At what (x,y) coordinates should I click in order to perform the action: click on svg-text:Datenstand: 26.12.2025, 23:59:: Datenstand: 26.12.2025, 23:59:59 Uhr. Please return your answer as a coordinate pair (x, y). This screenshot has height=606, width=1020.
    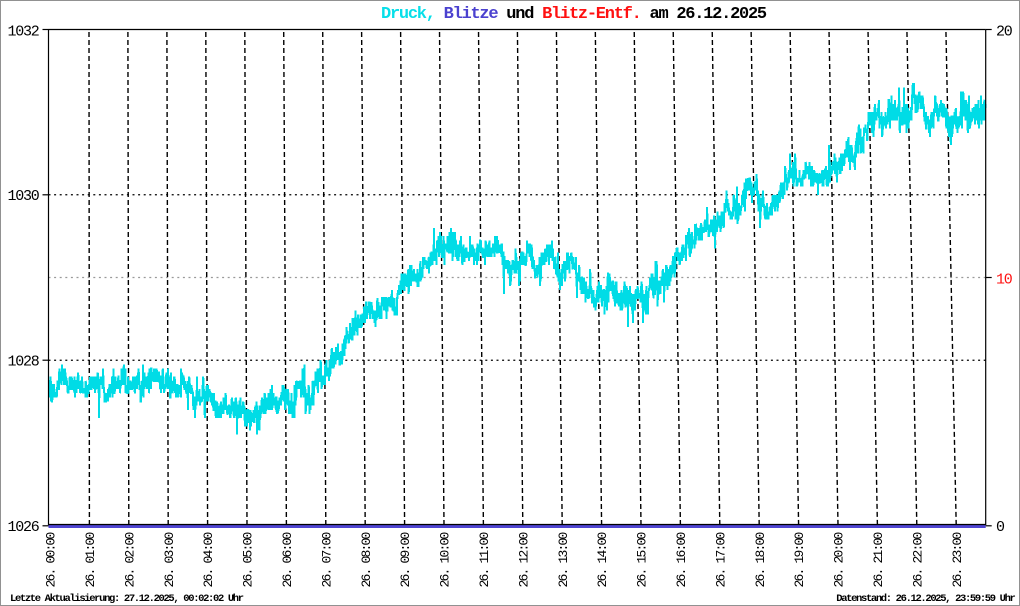
    Looking at the image, I should click on (925, 599).